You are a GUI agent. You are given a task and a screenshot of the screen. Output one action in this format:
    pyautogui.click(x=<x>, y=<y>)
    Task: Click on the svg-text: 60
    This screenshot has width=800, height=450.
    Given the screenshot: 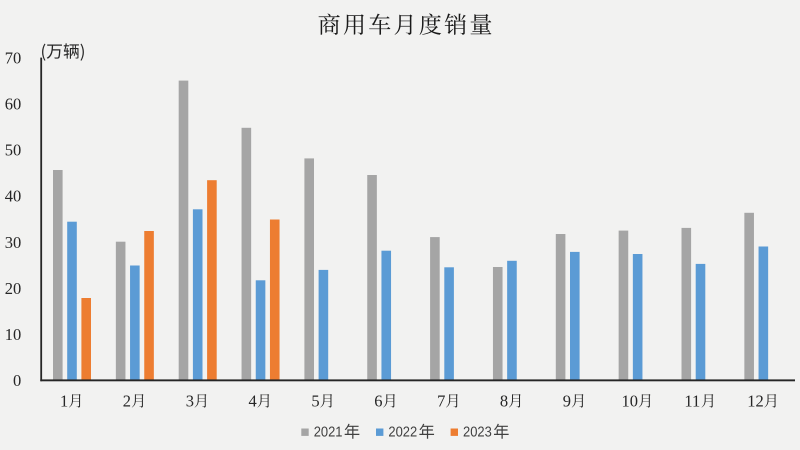 What is the action you would take?
    pyautogui.click(x=13, y=104)
    